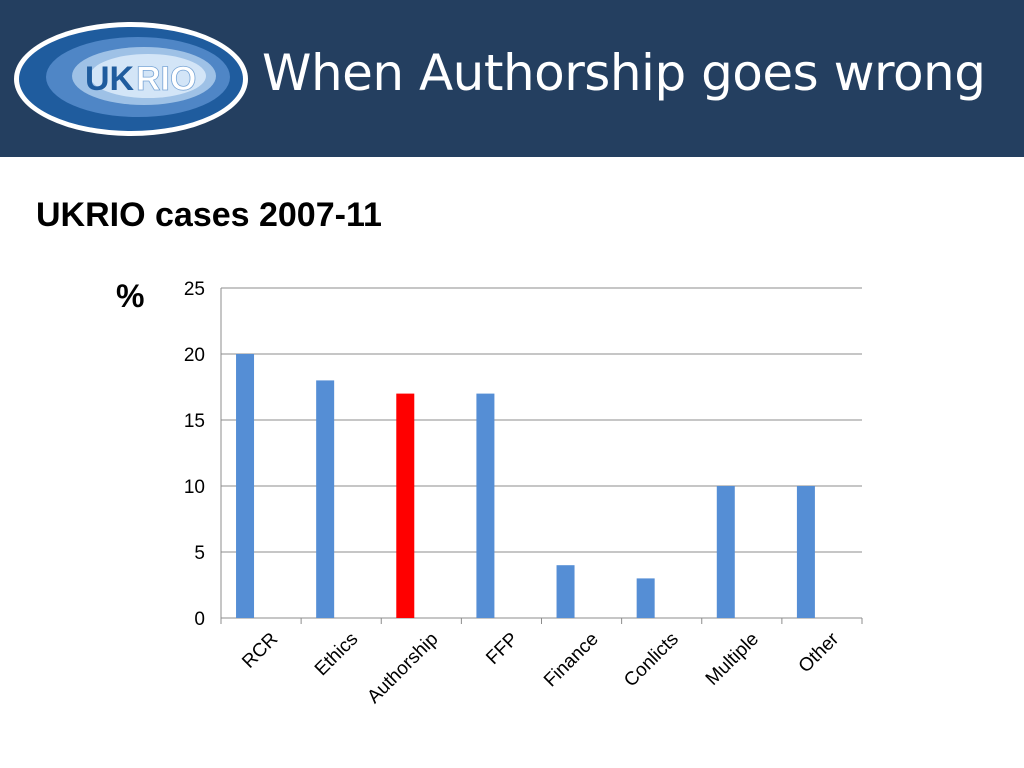  What do you see at coordinates (805, 552) in the screenshot?
I see `bar-other` at bounding box center [805, 552].